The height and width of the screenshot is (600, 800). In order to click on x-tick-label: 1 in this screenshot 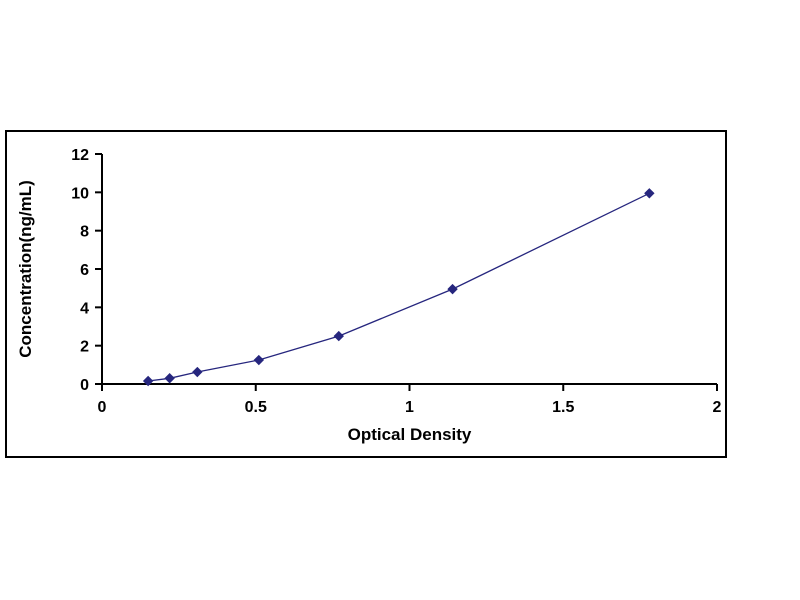, I will do `click(409, 407)`.